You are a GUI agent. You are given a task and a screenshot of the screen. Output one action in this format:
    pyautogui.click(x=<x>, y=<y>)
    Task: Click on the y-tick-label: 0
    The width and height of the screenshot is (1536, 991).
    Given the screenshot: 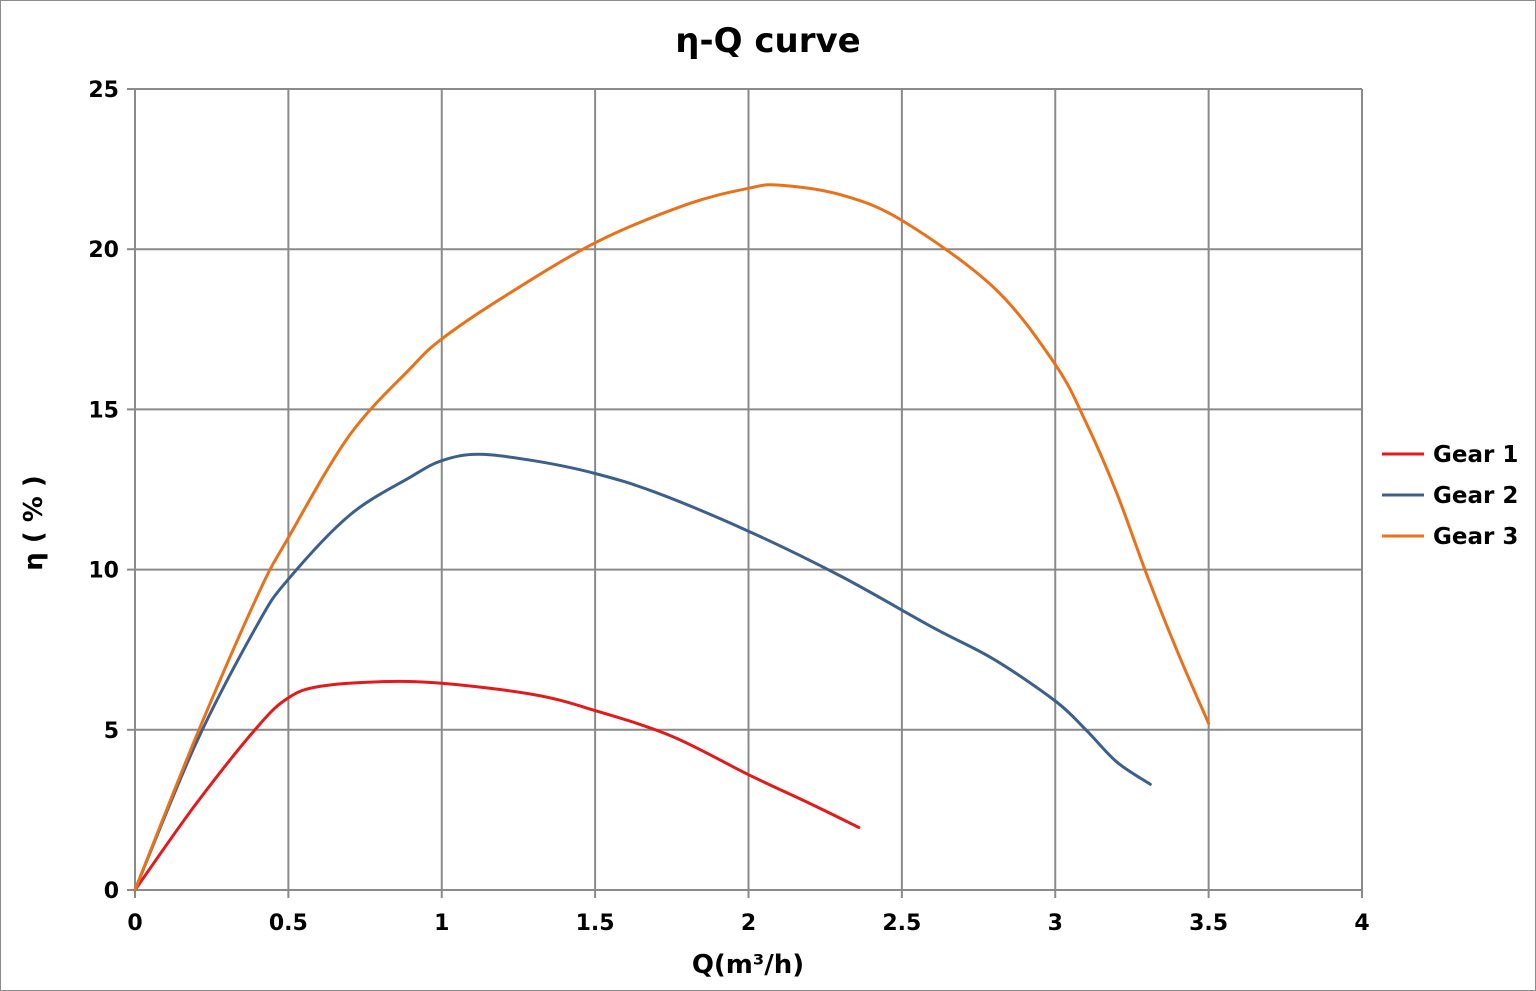 What is the action you would take?
    pyautogui.click(x=111, y=891)
    